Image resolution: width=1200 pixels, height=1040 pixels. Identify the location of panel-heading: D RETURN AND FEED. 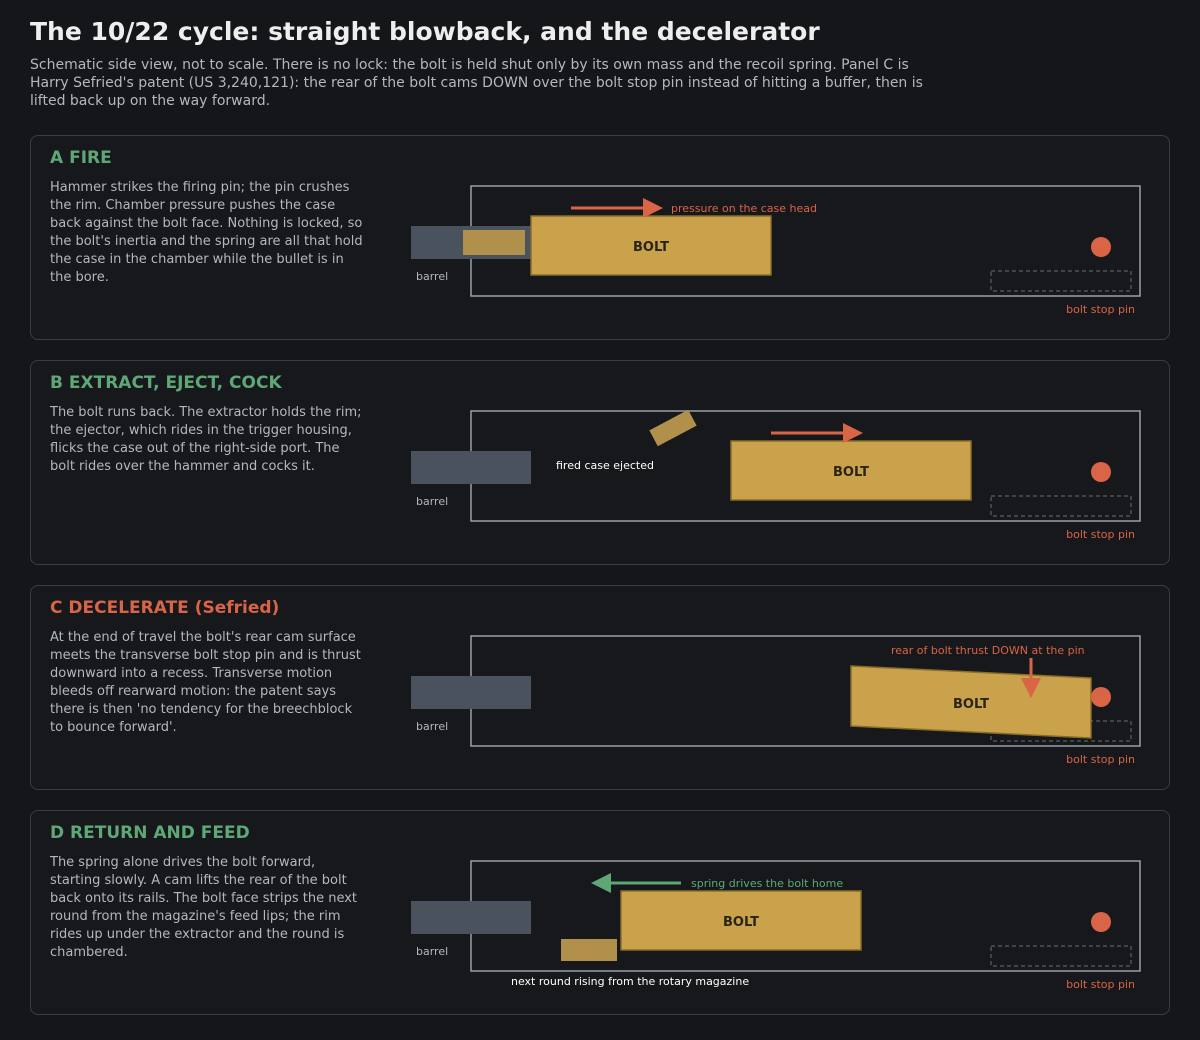
(150, 833).